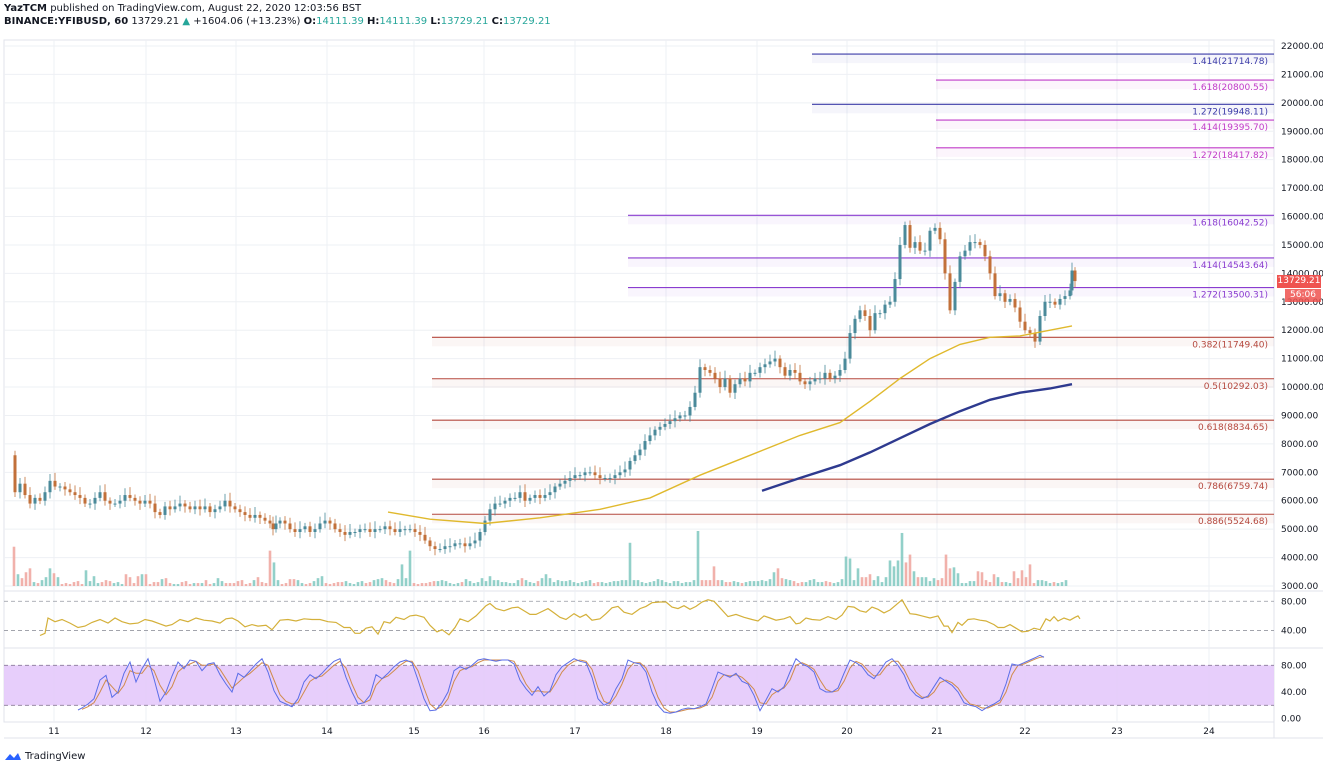 Image resolution: width=1323 pixels, height=768 pixels. Describe the element at coordinates (235, 732) in the screenshot. I see `svg-text: 13` at that location.